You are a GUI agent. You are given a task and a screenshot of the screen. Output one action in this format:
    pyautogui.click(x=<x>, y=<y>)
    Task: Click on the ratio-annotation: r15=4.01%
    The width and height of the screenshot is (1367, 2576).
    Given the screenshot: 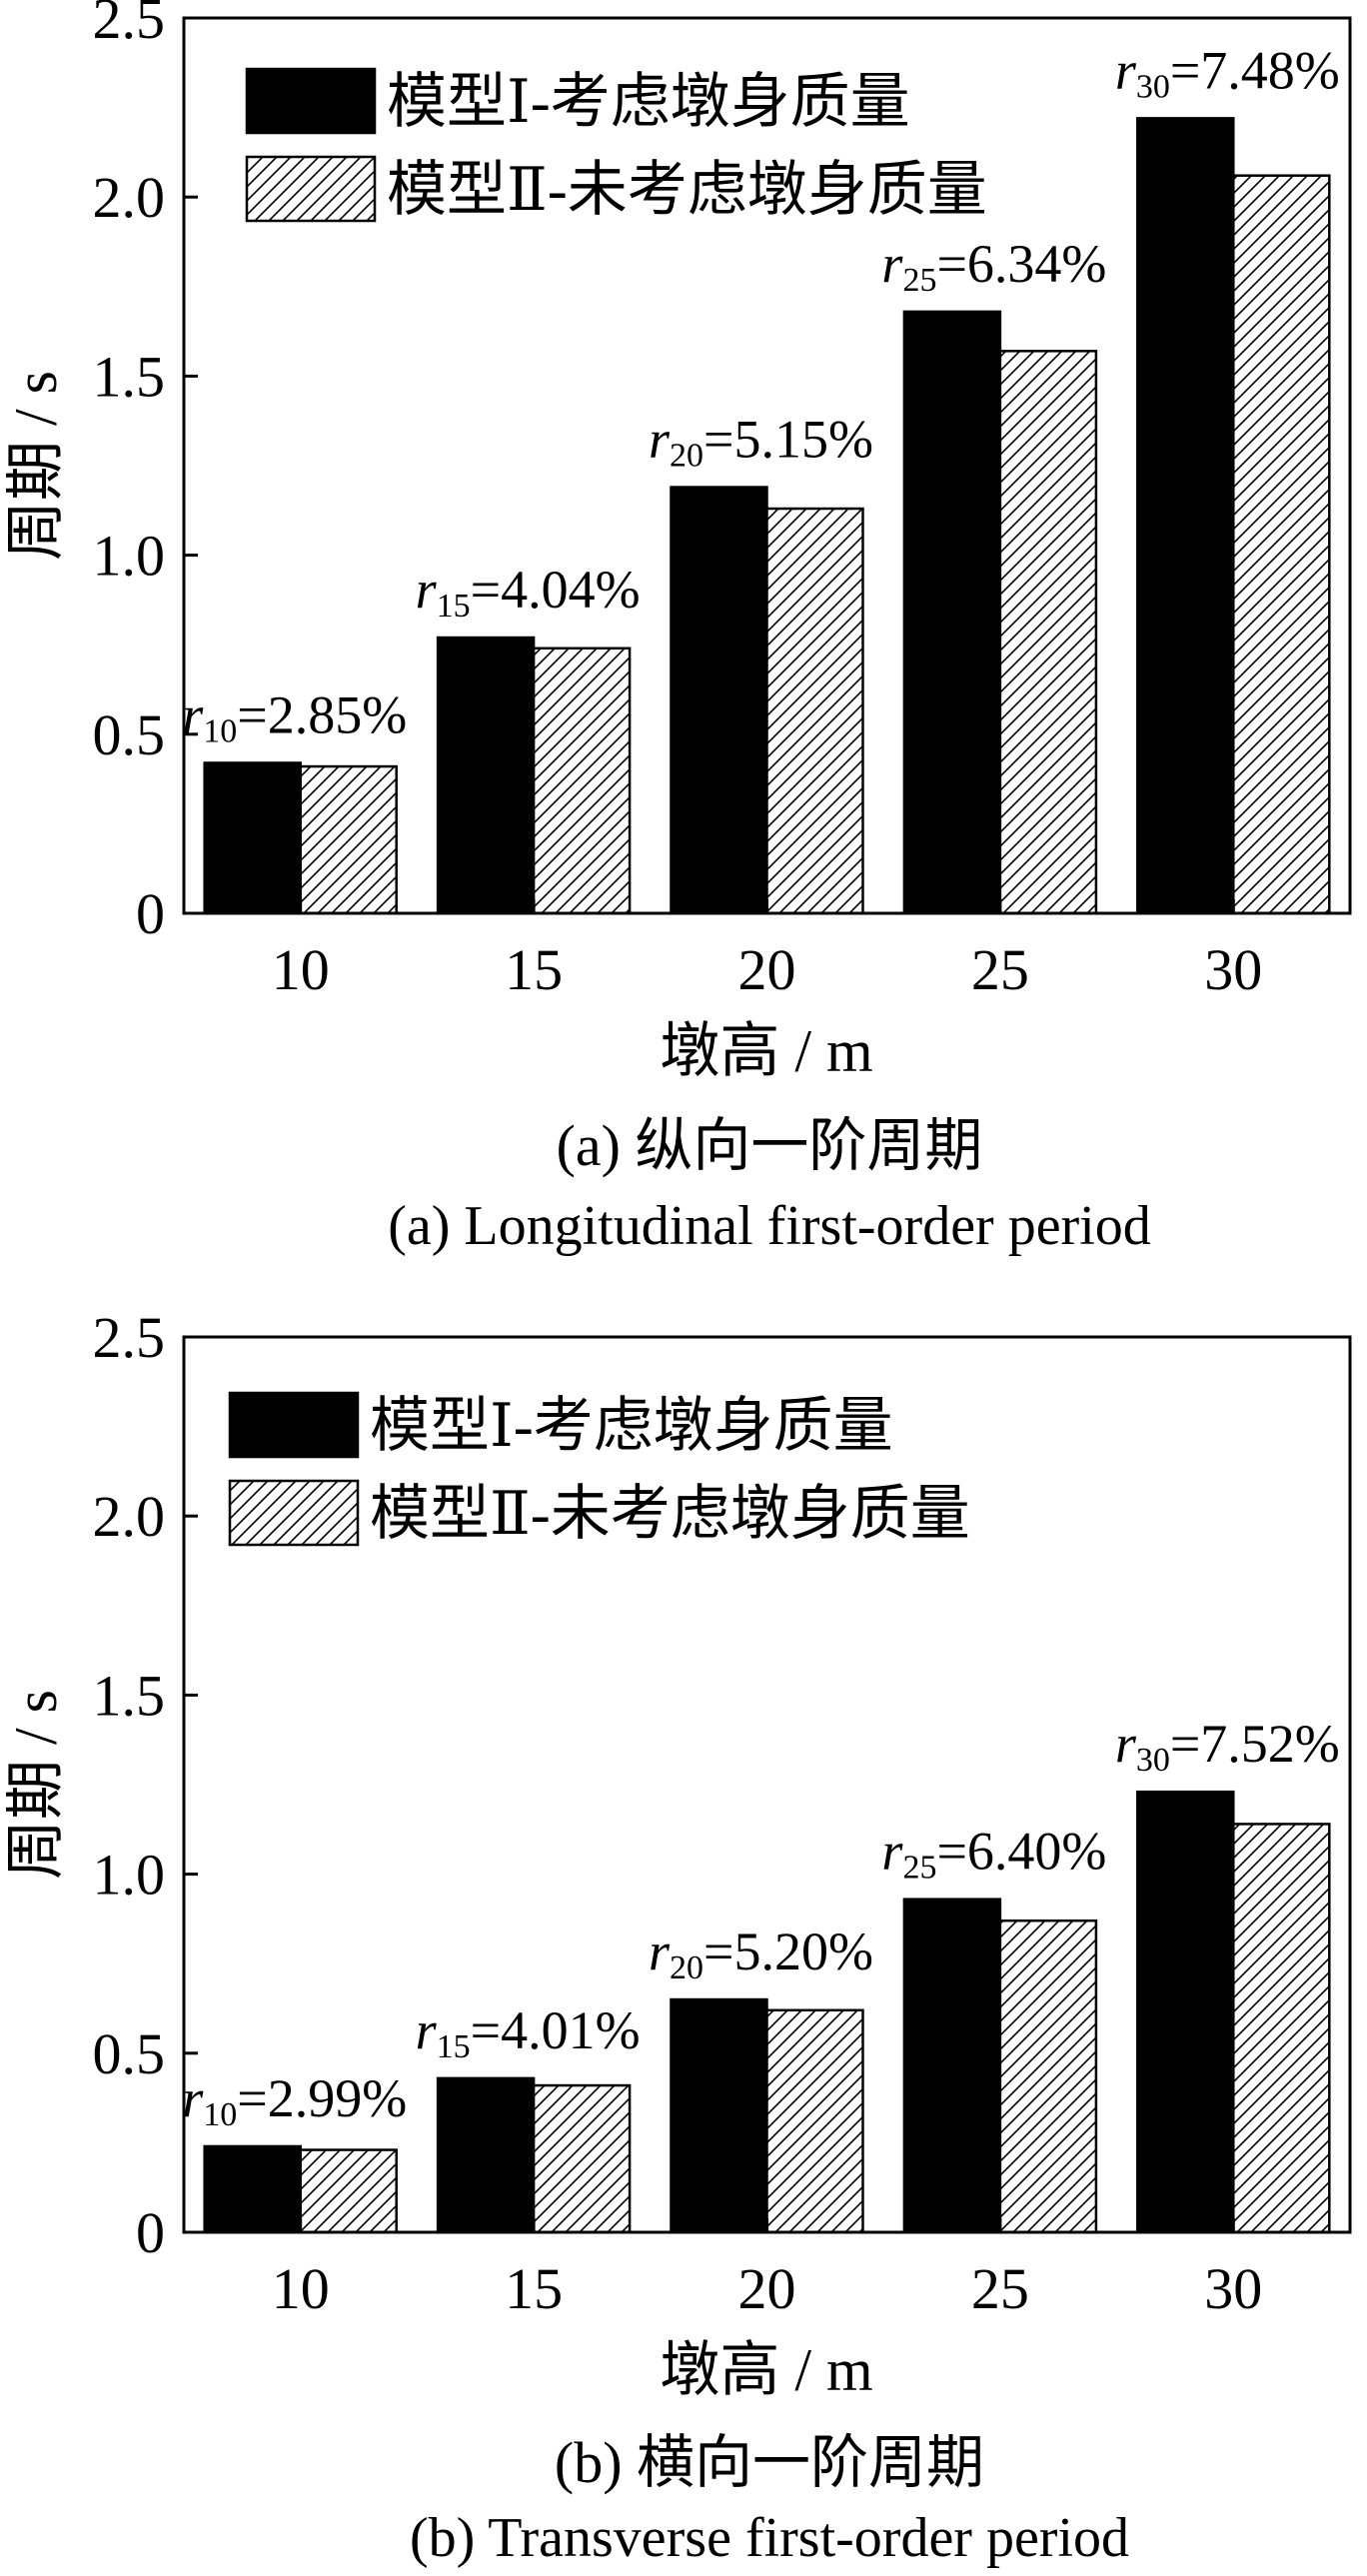 What is the action you would take?
    pyautogui.click(x=528, y=2032)
    